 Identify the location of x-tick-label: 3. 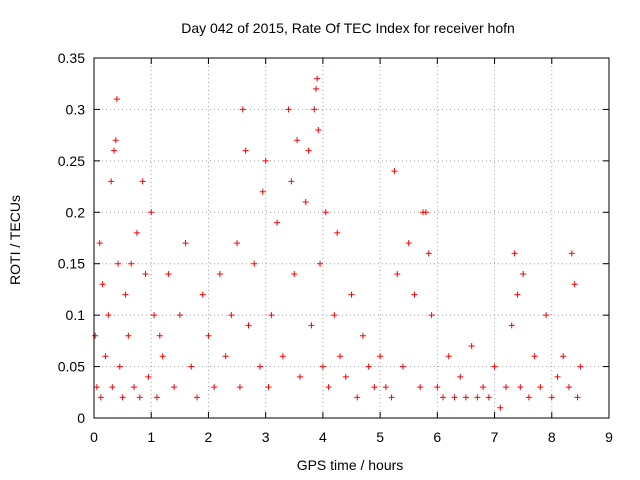
(266, 437).